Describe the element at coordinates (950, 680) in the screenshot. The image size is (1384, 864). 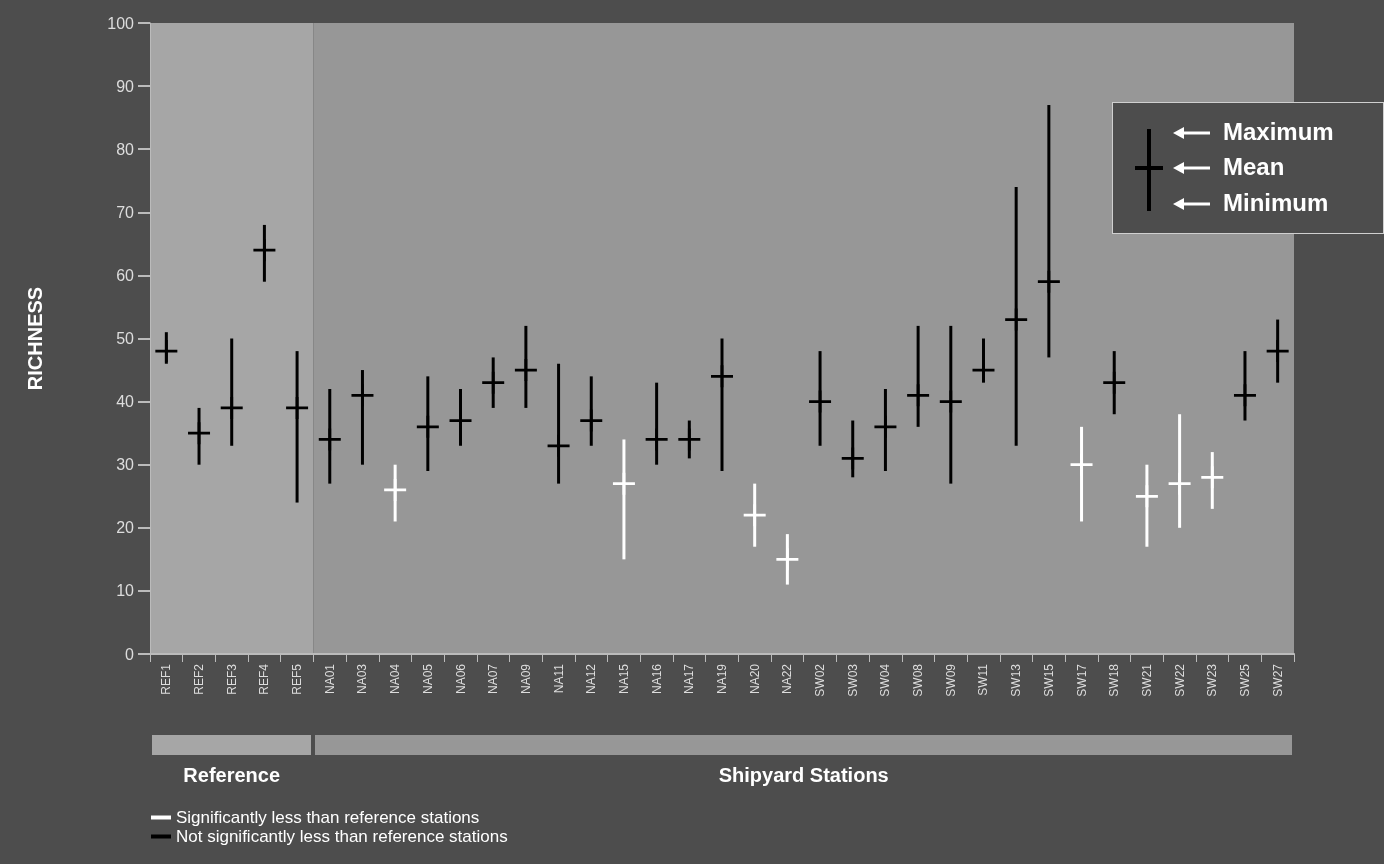
I see `x-tick-label: SW09` at that location.